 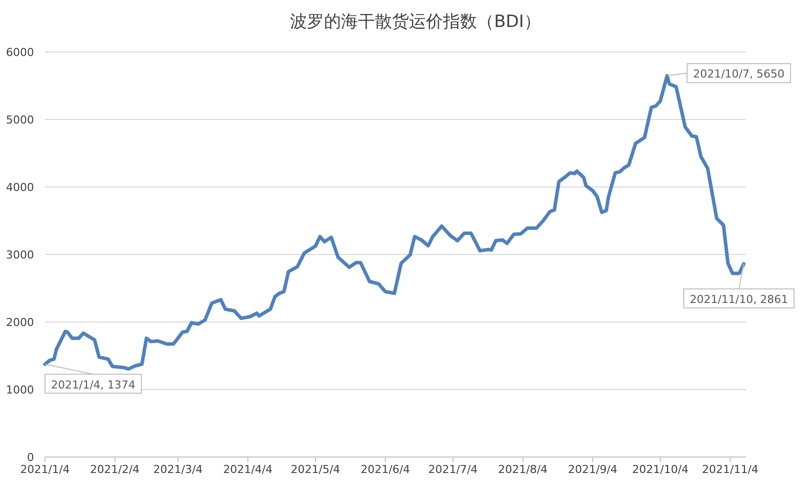 What do you see at coordinates (20, 390) in the screenshot?
I see `y-tick-label: 1000` at bounding box center [20, 390].